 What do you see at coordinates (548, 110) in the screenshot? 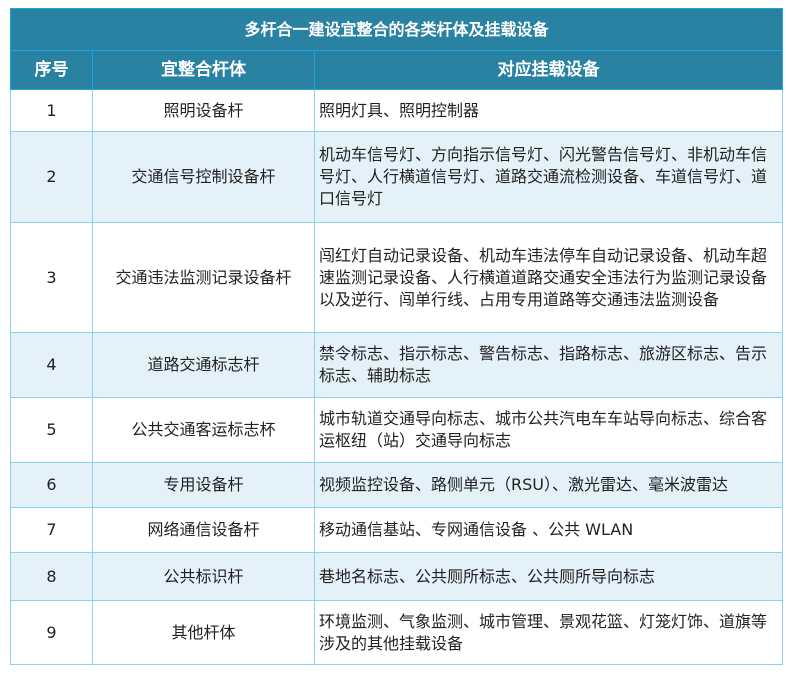
I see `row-devices: 照明灯具、照明控制器` at bounding box center [548, 110].